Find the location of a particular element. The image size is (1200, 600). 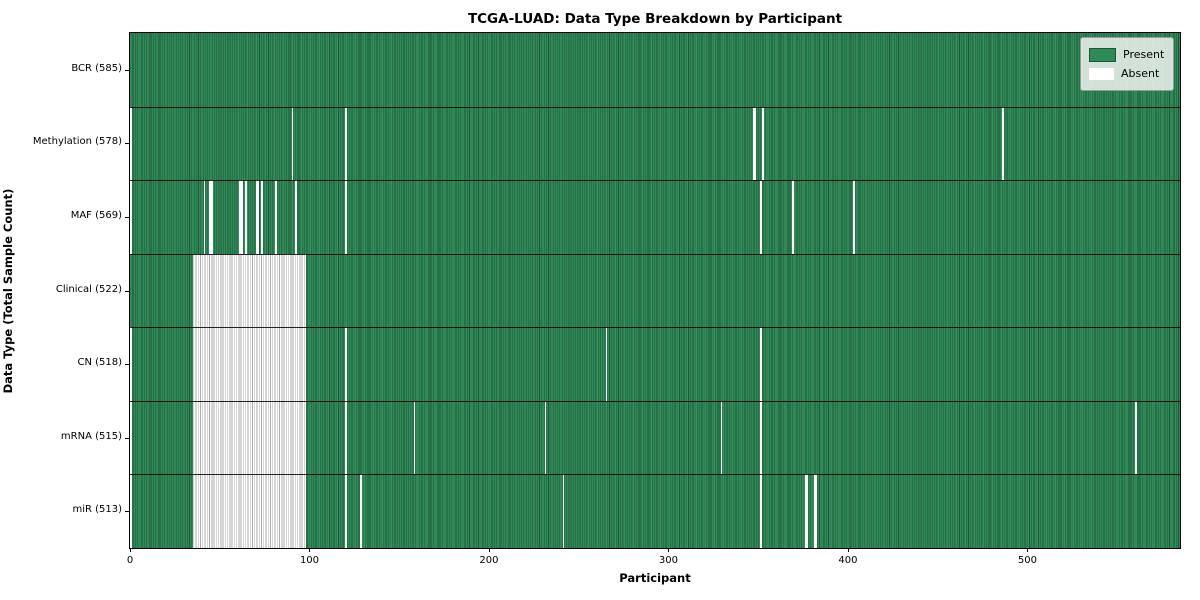

present-swatch is located at coordinates (1102, 54).